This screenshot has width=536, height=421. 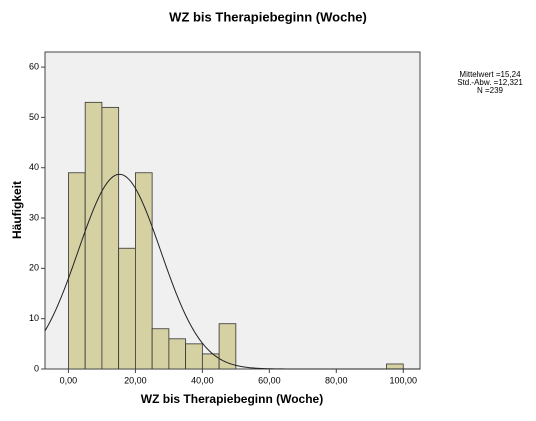 I want to click on y-tick-label: 50, so click(x=34, y=117).